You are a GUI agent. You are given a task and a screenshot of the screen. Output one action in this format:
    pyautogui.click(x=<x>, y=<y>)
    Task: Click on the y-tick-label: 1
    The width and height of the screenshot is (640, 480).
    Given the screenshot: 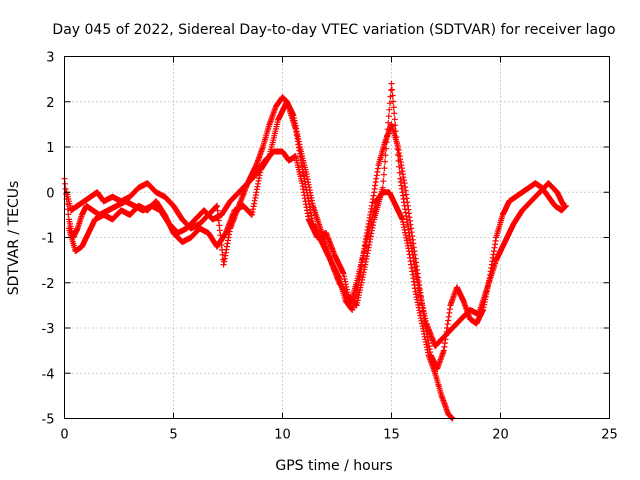 What is the action you would take?
    pyautogui.click(x=50, y=148)
    